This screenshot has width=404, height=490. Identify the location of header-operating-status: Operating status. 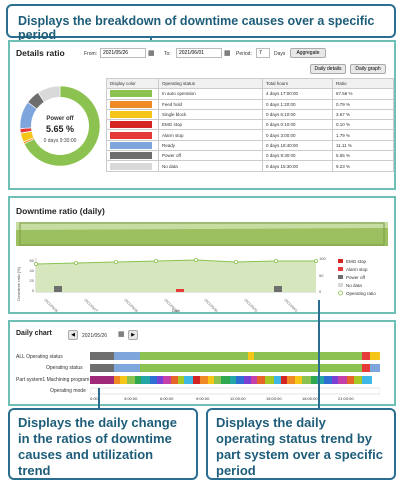
(210, 83).